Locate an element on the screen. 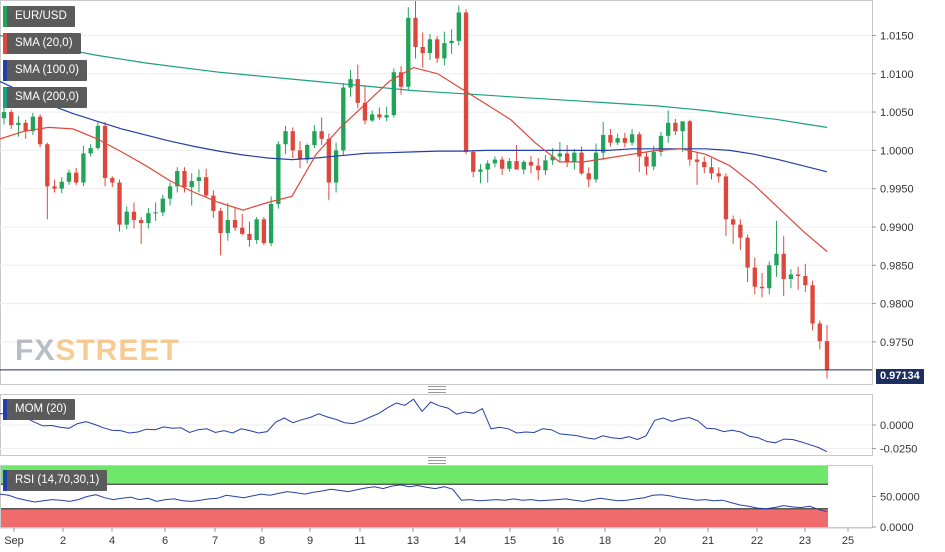 The height and width of the screenshot is (552, 945). time-axis-tick-label: 16 is located at coordinates (558, 541).